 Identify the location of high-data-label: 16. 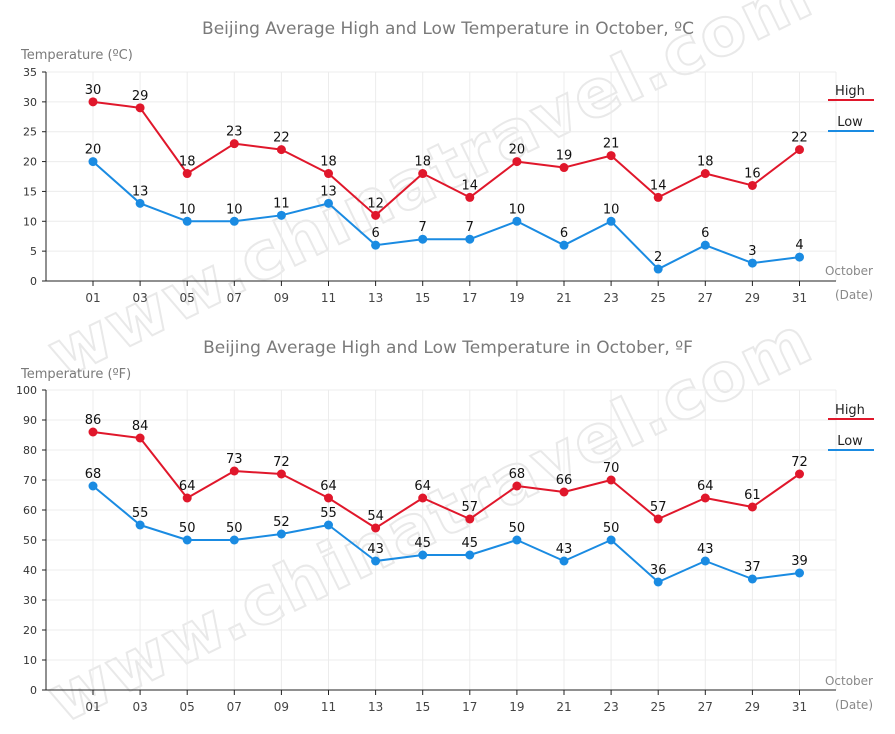
(752, 173).